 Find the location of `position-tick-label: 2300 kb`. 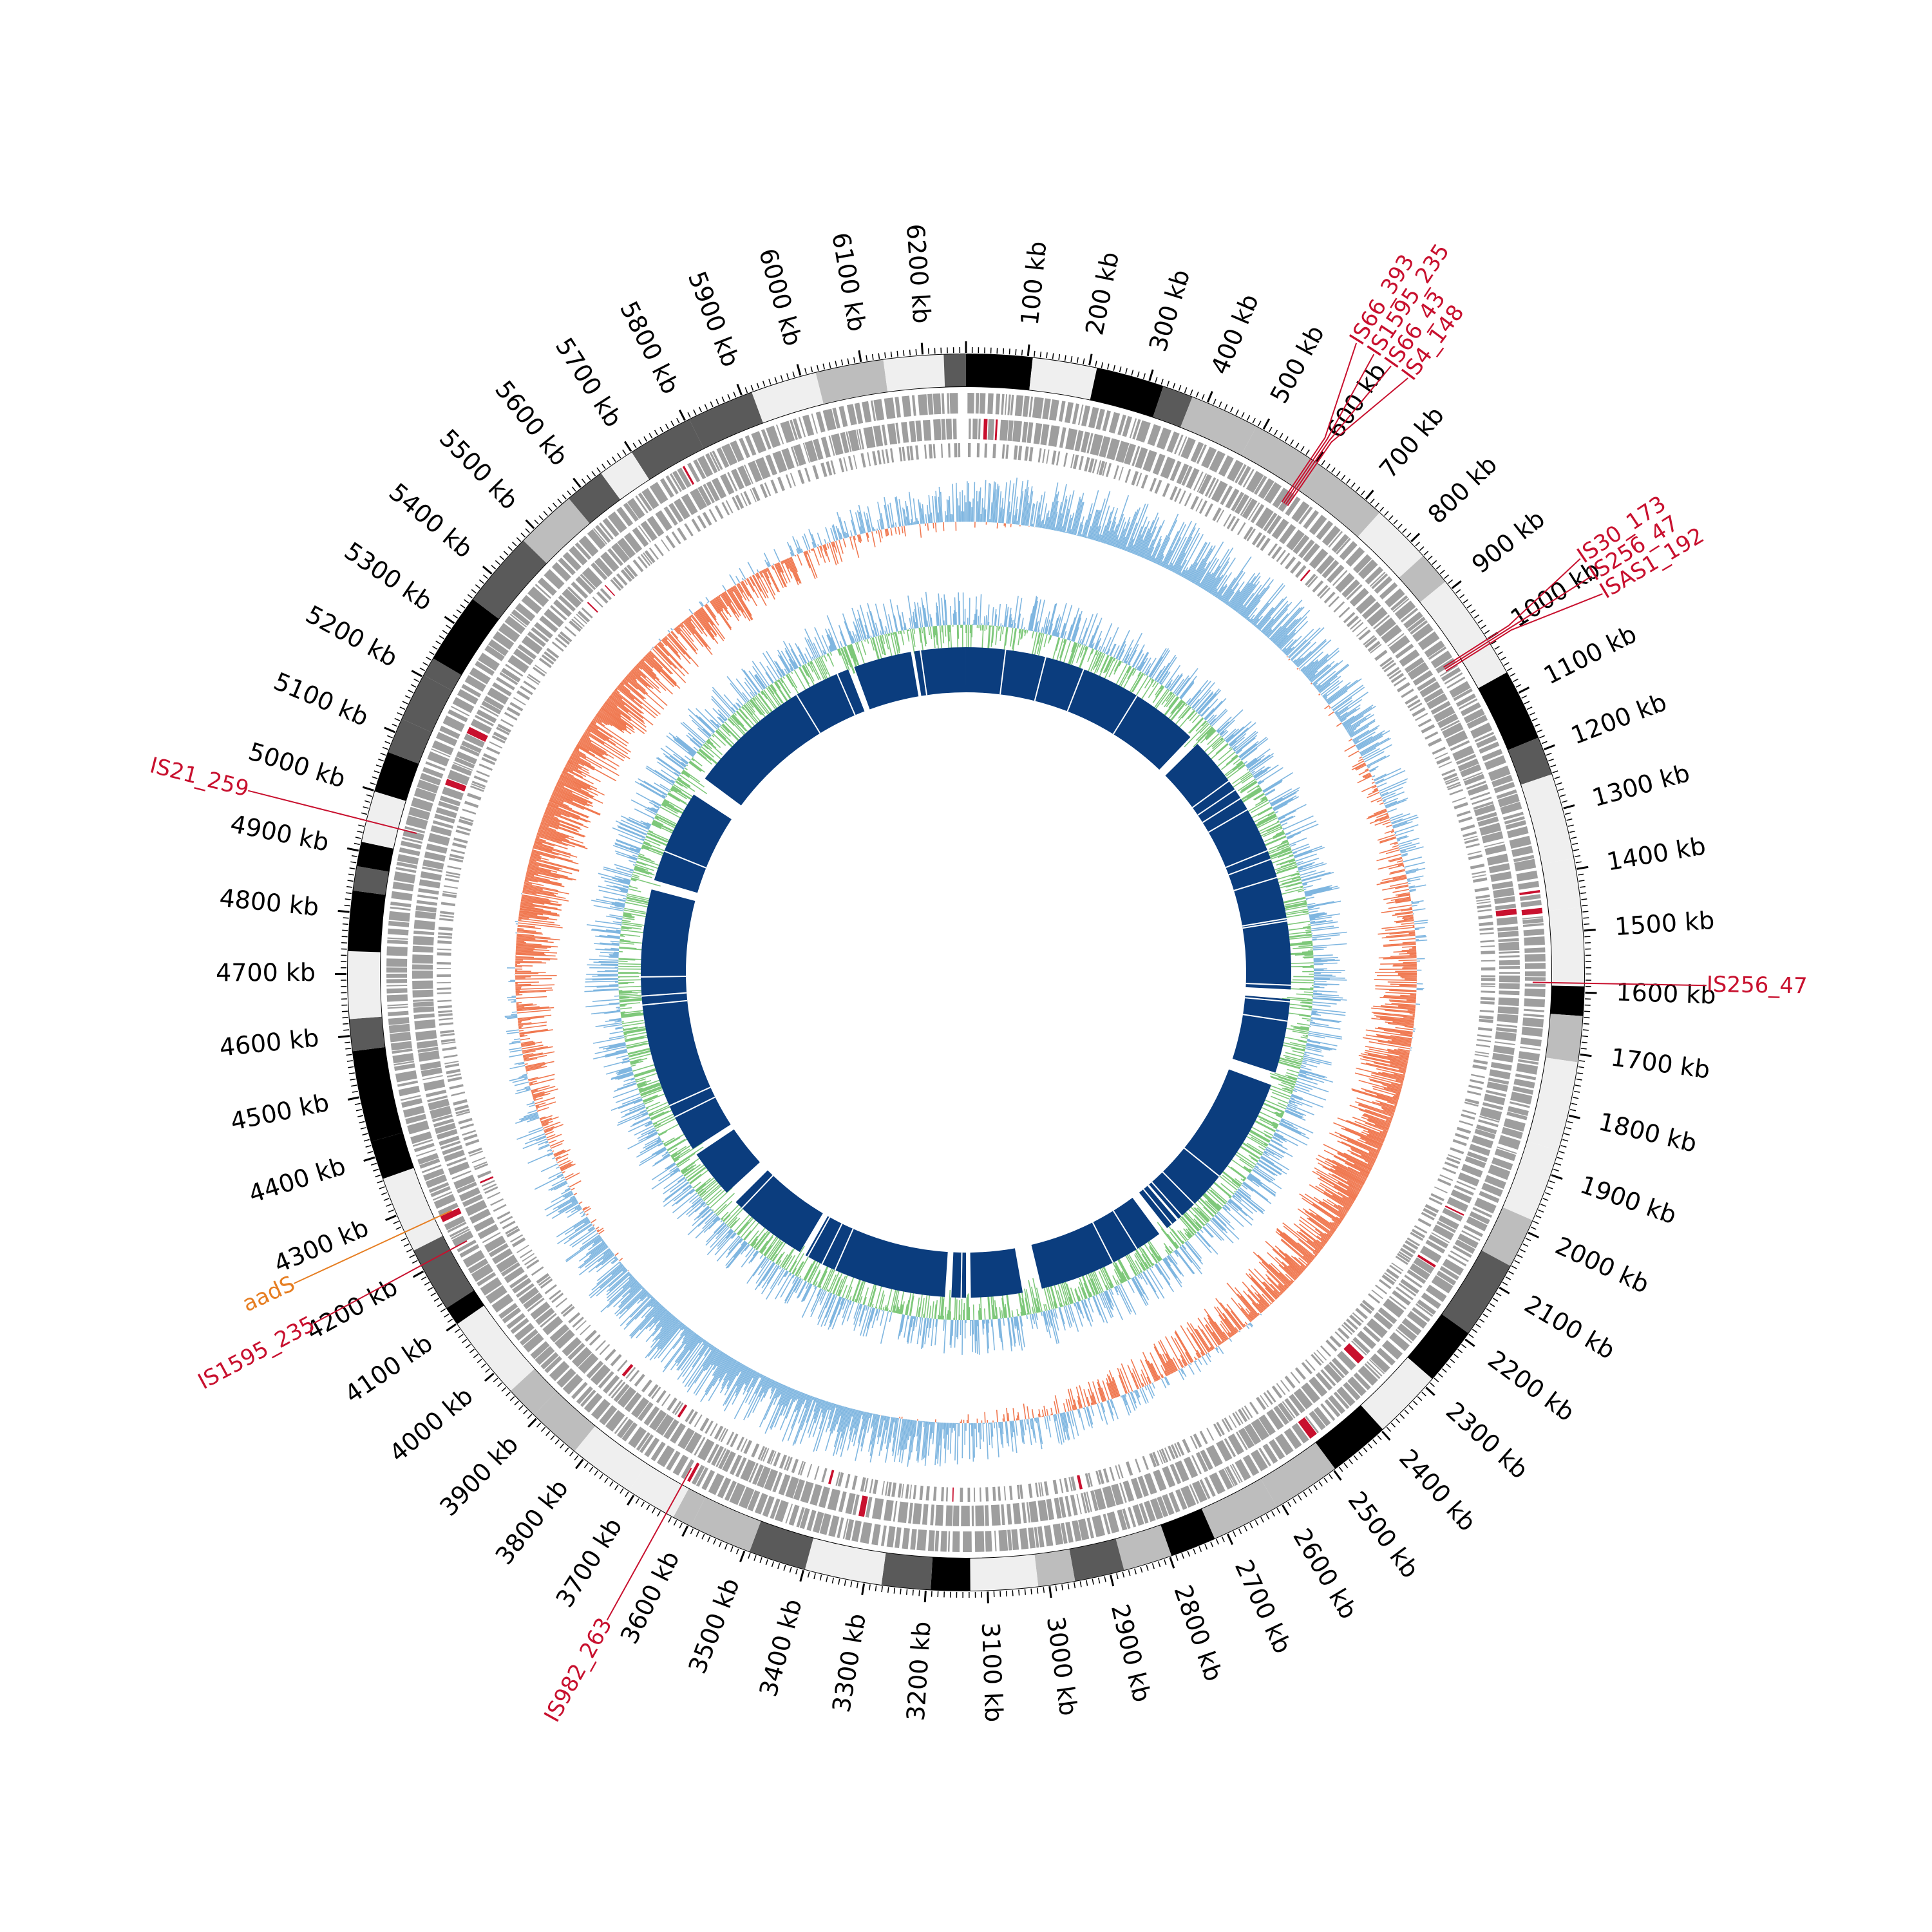

position-tick-label: 2300 kb is located at coordinates (1487, 1440).